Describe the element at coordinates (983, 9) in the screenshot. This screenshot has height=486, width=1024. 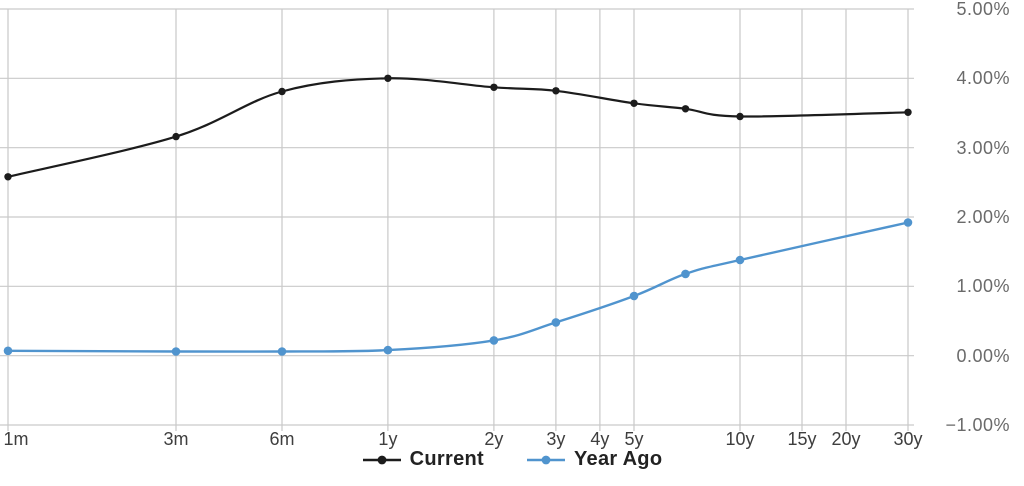
I see `y-axis-tick-label: 5.00%` at that location.